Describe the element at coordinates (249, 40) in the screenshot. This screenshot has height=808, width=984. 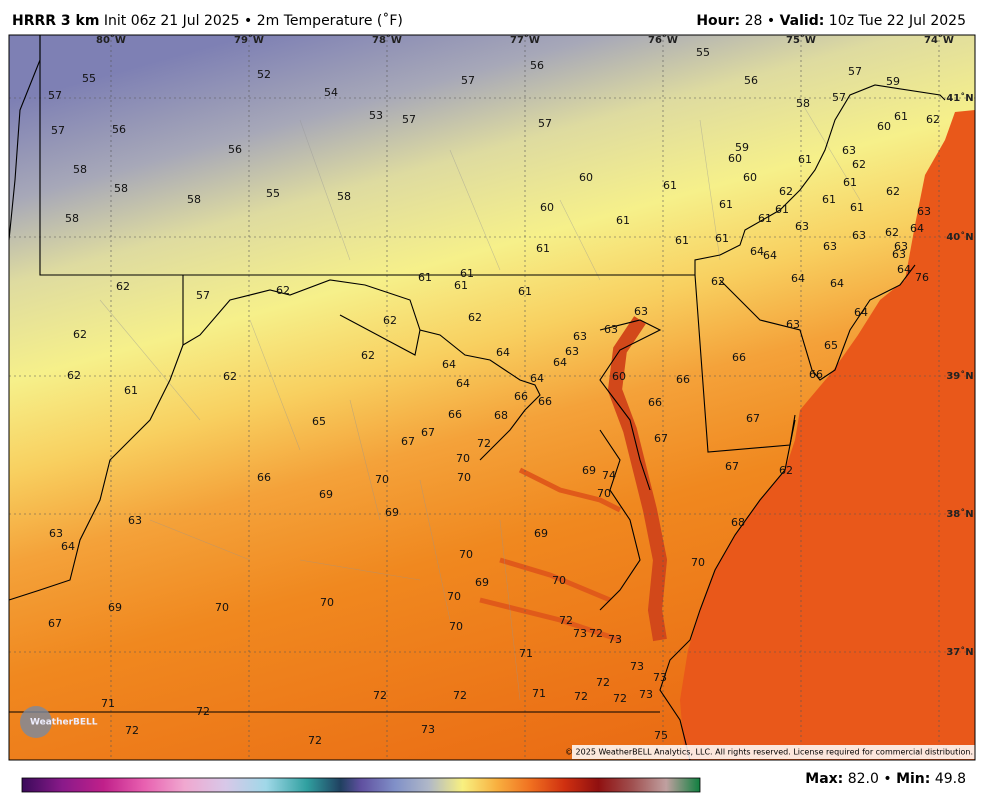
I see `longitude-label: 79˚W` at that location.